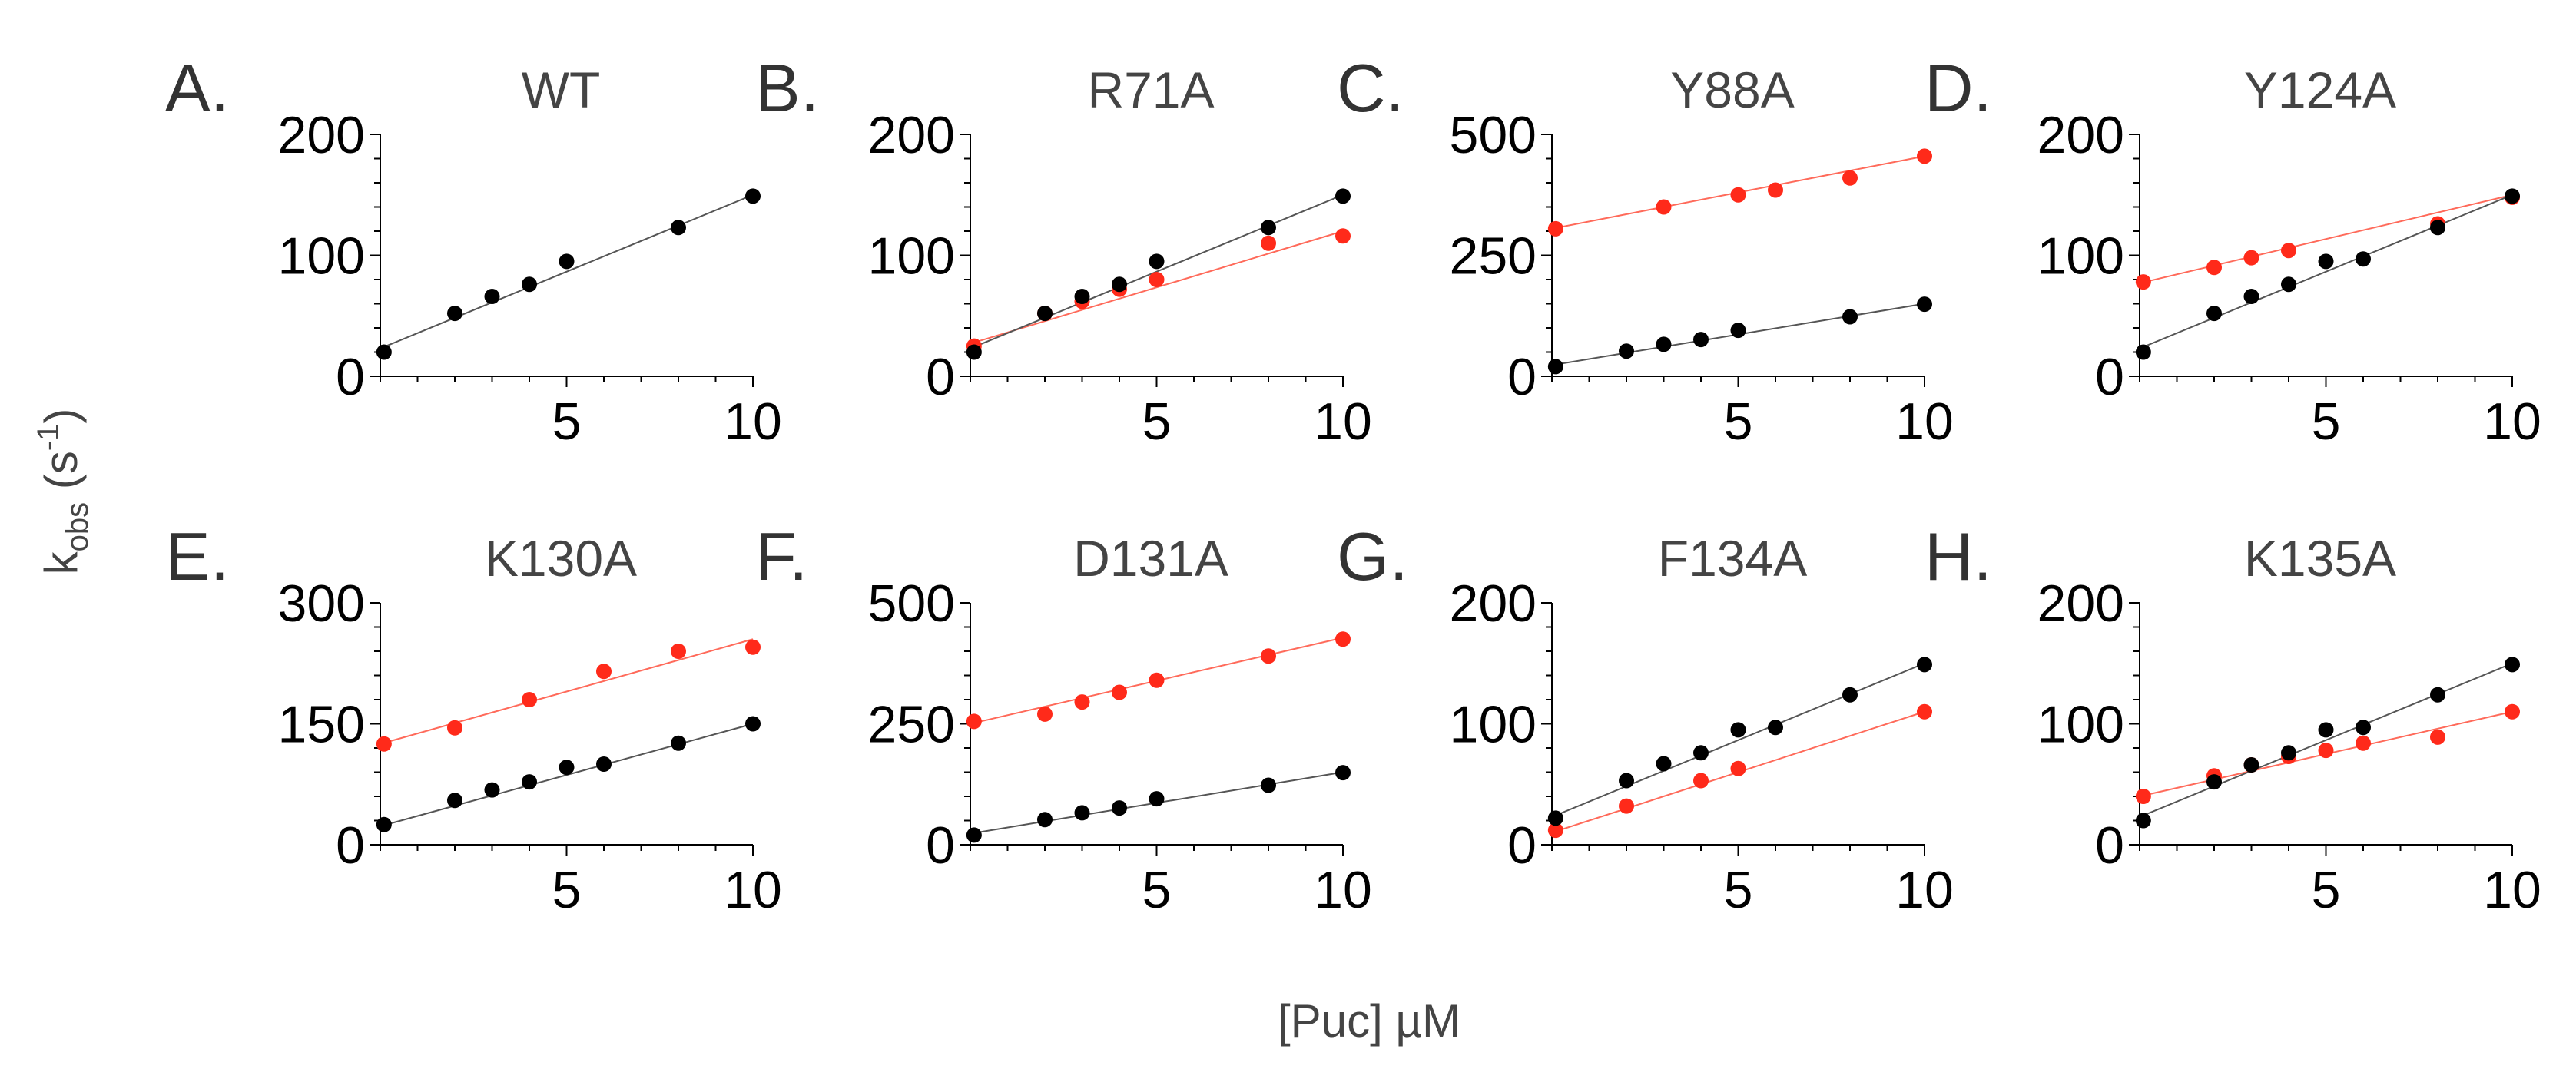 The height and width of the screenshot is (1069, 2576). I want to click on panel-f-x-tick-label: 5, so click(1157, 890).